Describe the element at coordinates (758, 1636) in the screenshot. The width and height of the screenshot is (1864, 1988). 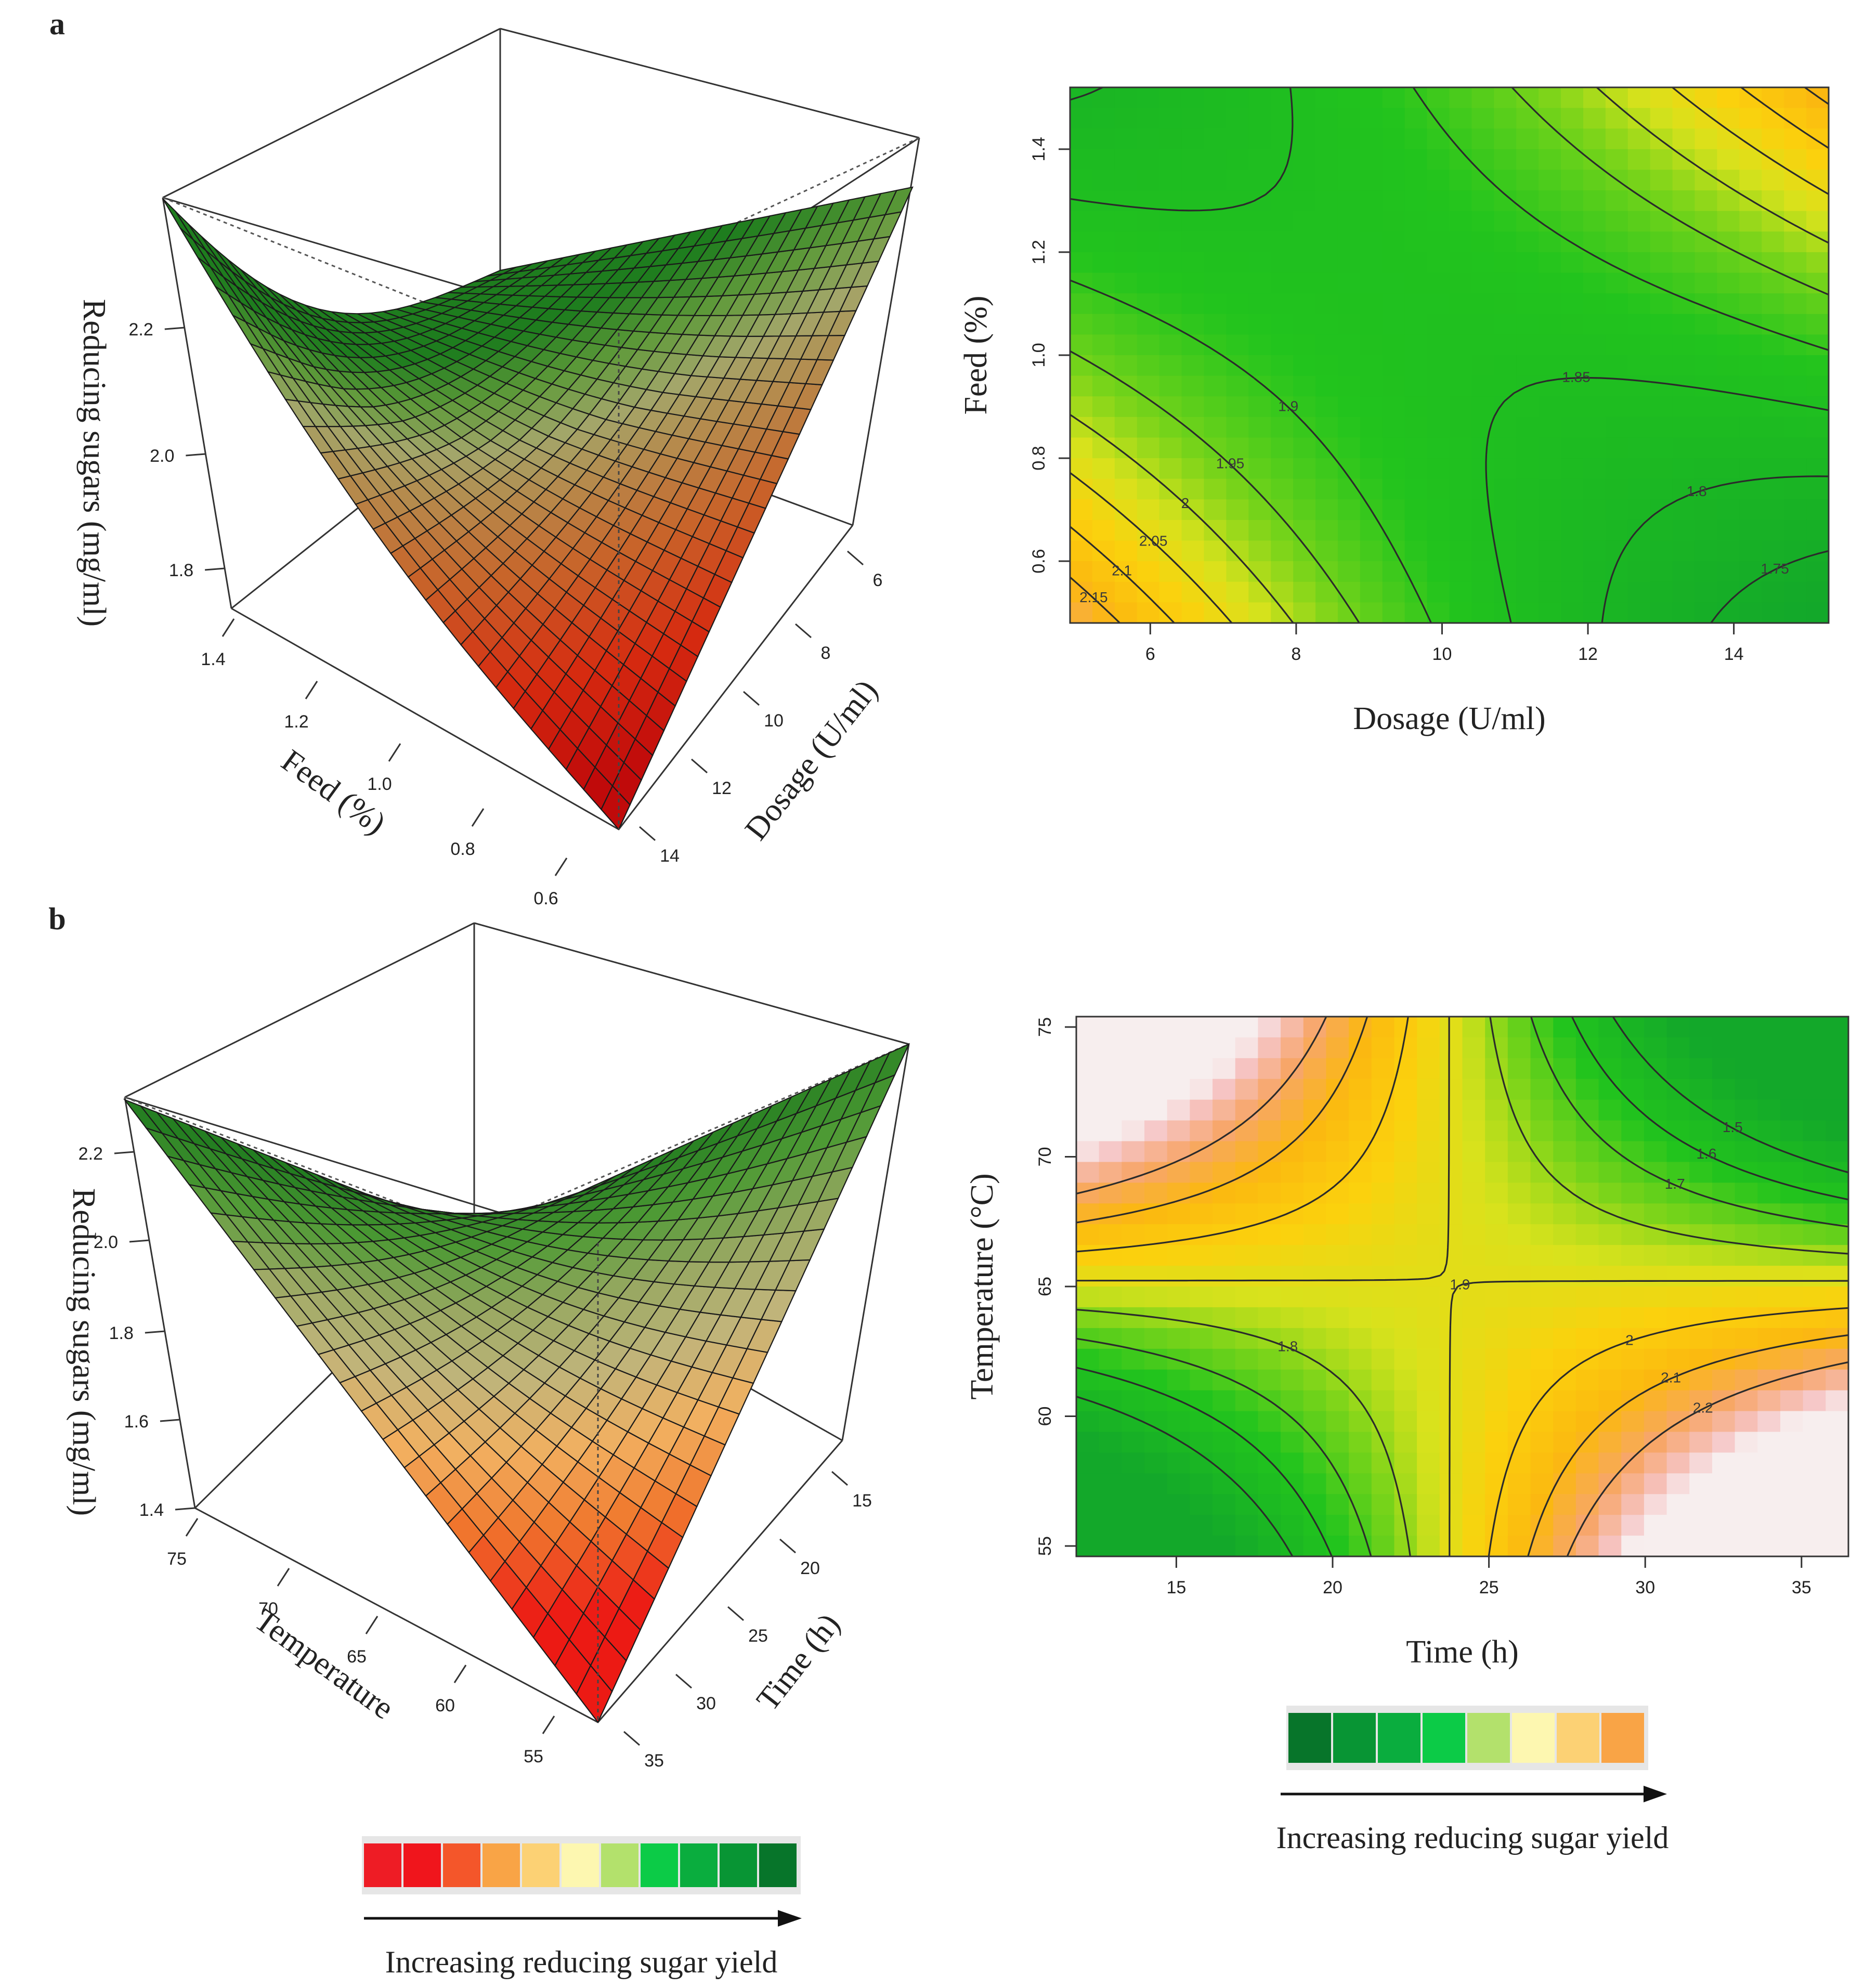
I see `y-tick-label: 25` at that location.